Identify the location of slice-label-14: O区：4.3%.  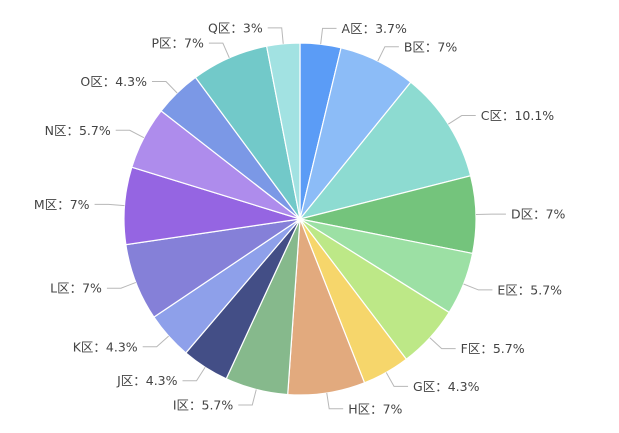
(113, 81).